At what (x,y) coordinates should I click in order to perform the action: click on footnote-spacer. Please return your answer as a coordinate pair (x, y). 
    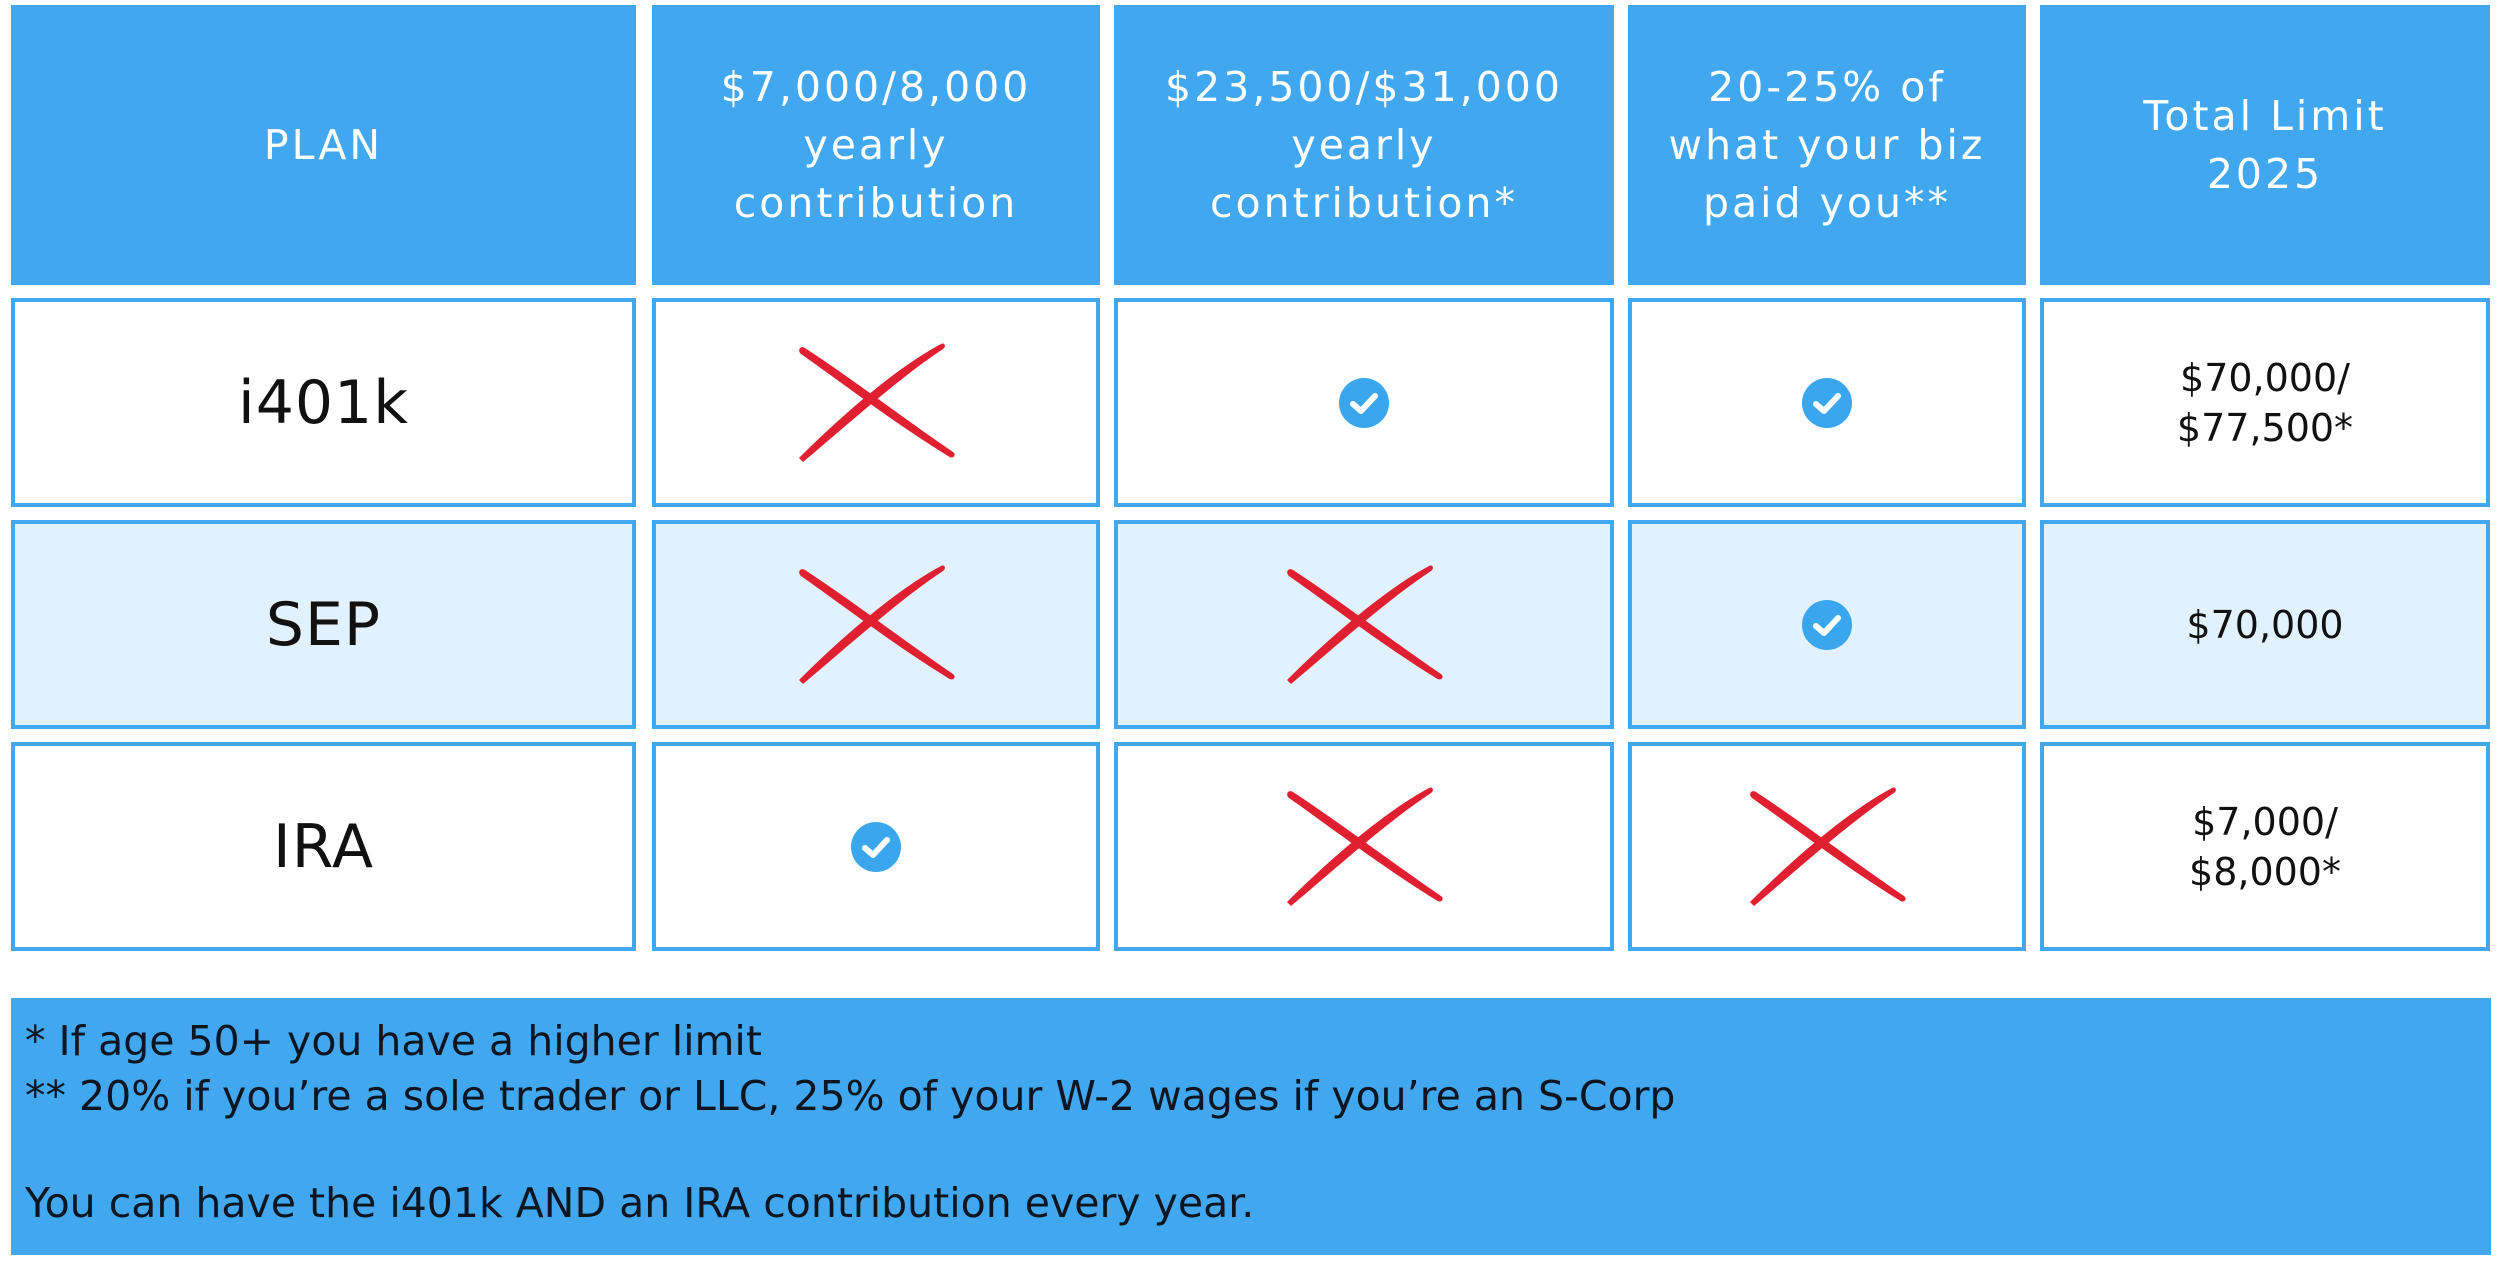
    Looking at the image, I should click on (1258, 1150).